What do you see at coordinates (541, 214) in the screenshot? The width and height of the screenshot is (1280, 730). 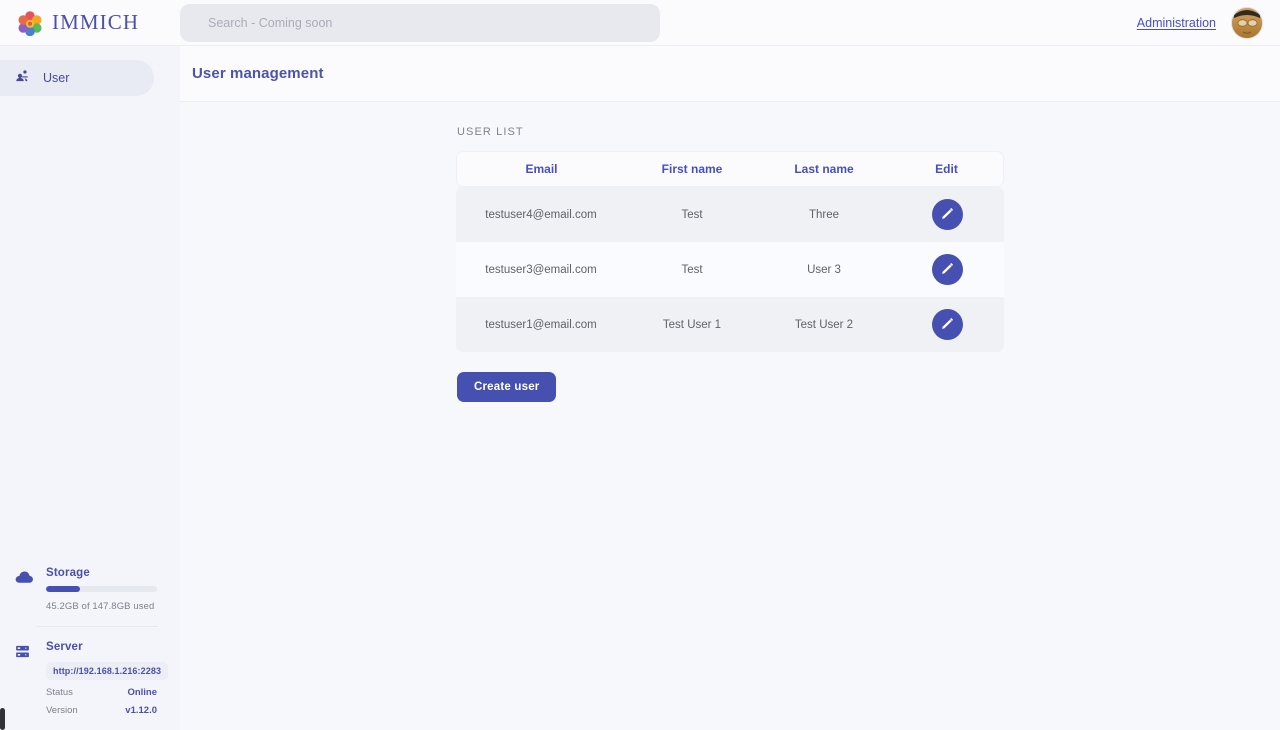 I see `cell-email: testuser4@email.com` at bounding box center [541, 214].